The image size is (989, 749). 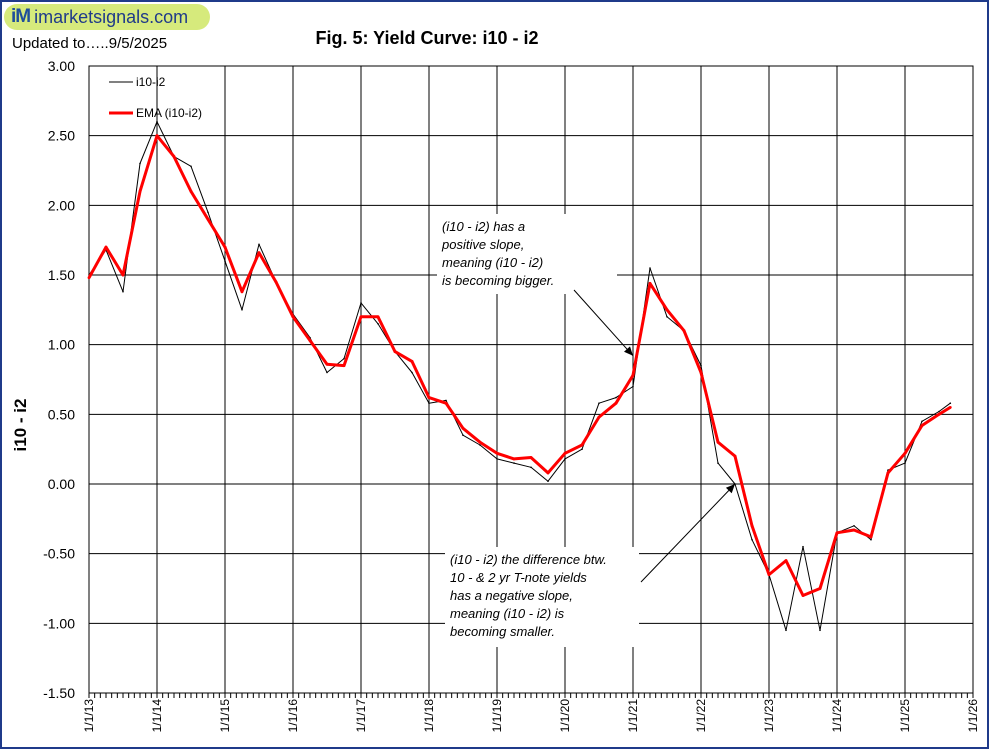 What do you see at coordinates (528, 559) in the screenshot?
I see `annotation-text: (i10 - i2) the difference btw.` at bounding box center [528, 559].